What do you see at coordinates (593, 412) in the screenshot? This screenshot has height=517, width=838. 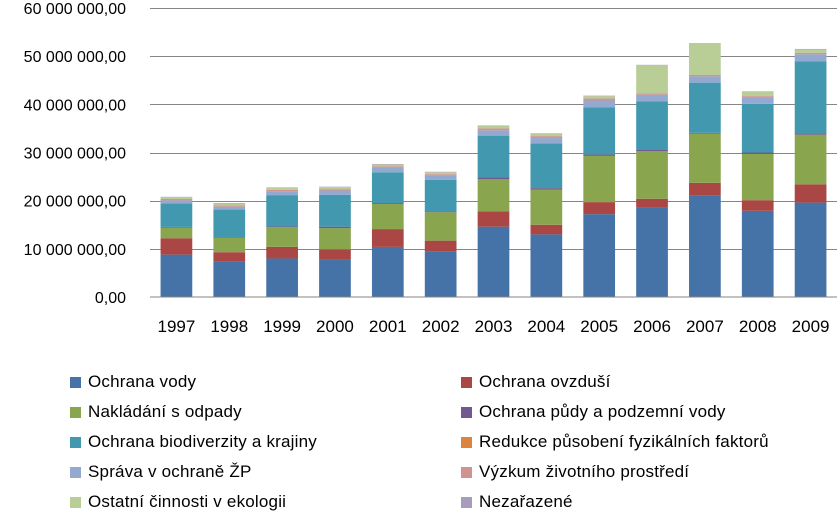 I see `legend-item-ochrana-pudy: Ochrana půdy a podzemní vody` at bounding box center [593, 412].